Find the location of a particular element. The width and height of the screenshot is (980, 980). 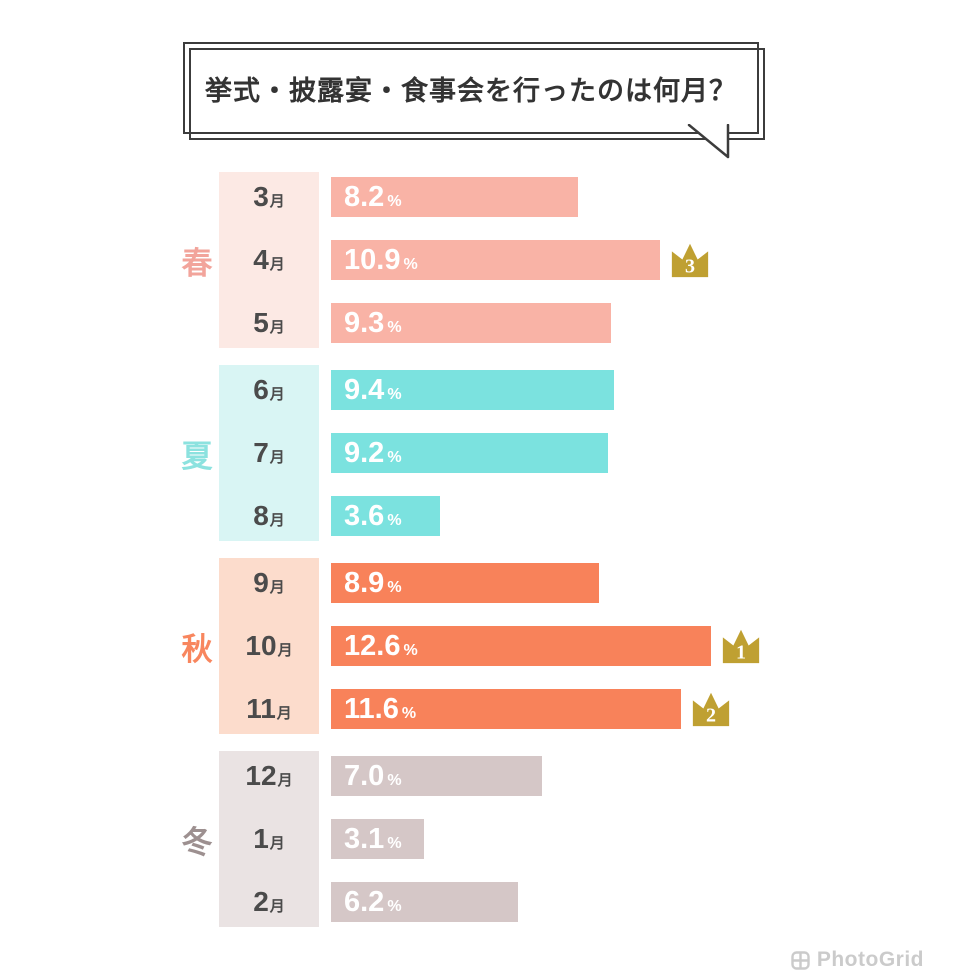

season-group: 春 3月 4月 5月 8.2% 10.9% 3 9.3% is located at coordinates (469, 260).